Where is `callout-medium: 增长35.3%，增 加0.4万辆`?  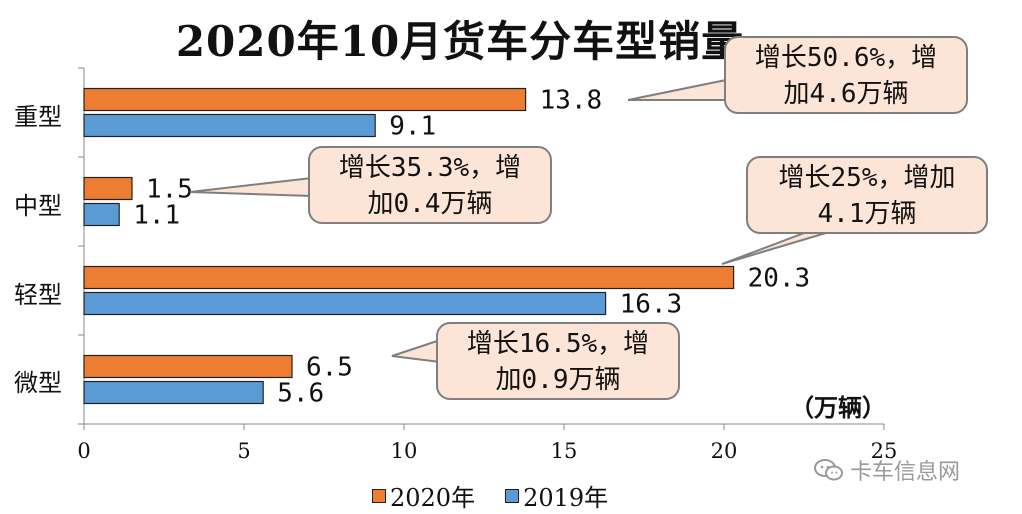
callout-medium: 增长35.3%，增 加0.4万辆 is located at coordinates (430, 185).